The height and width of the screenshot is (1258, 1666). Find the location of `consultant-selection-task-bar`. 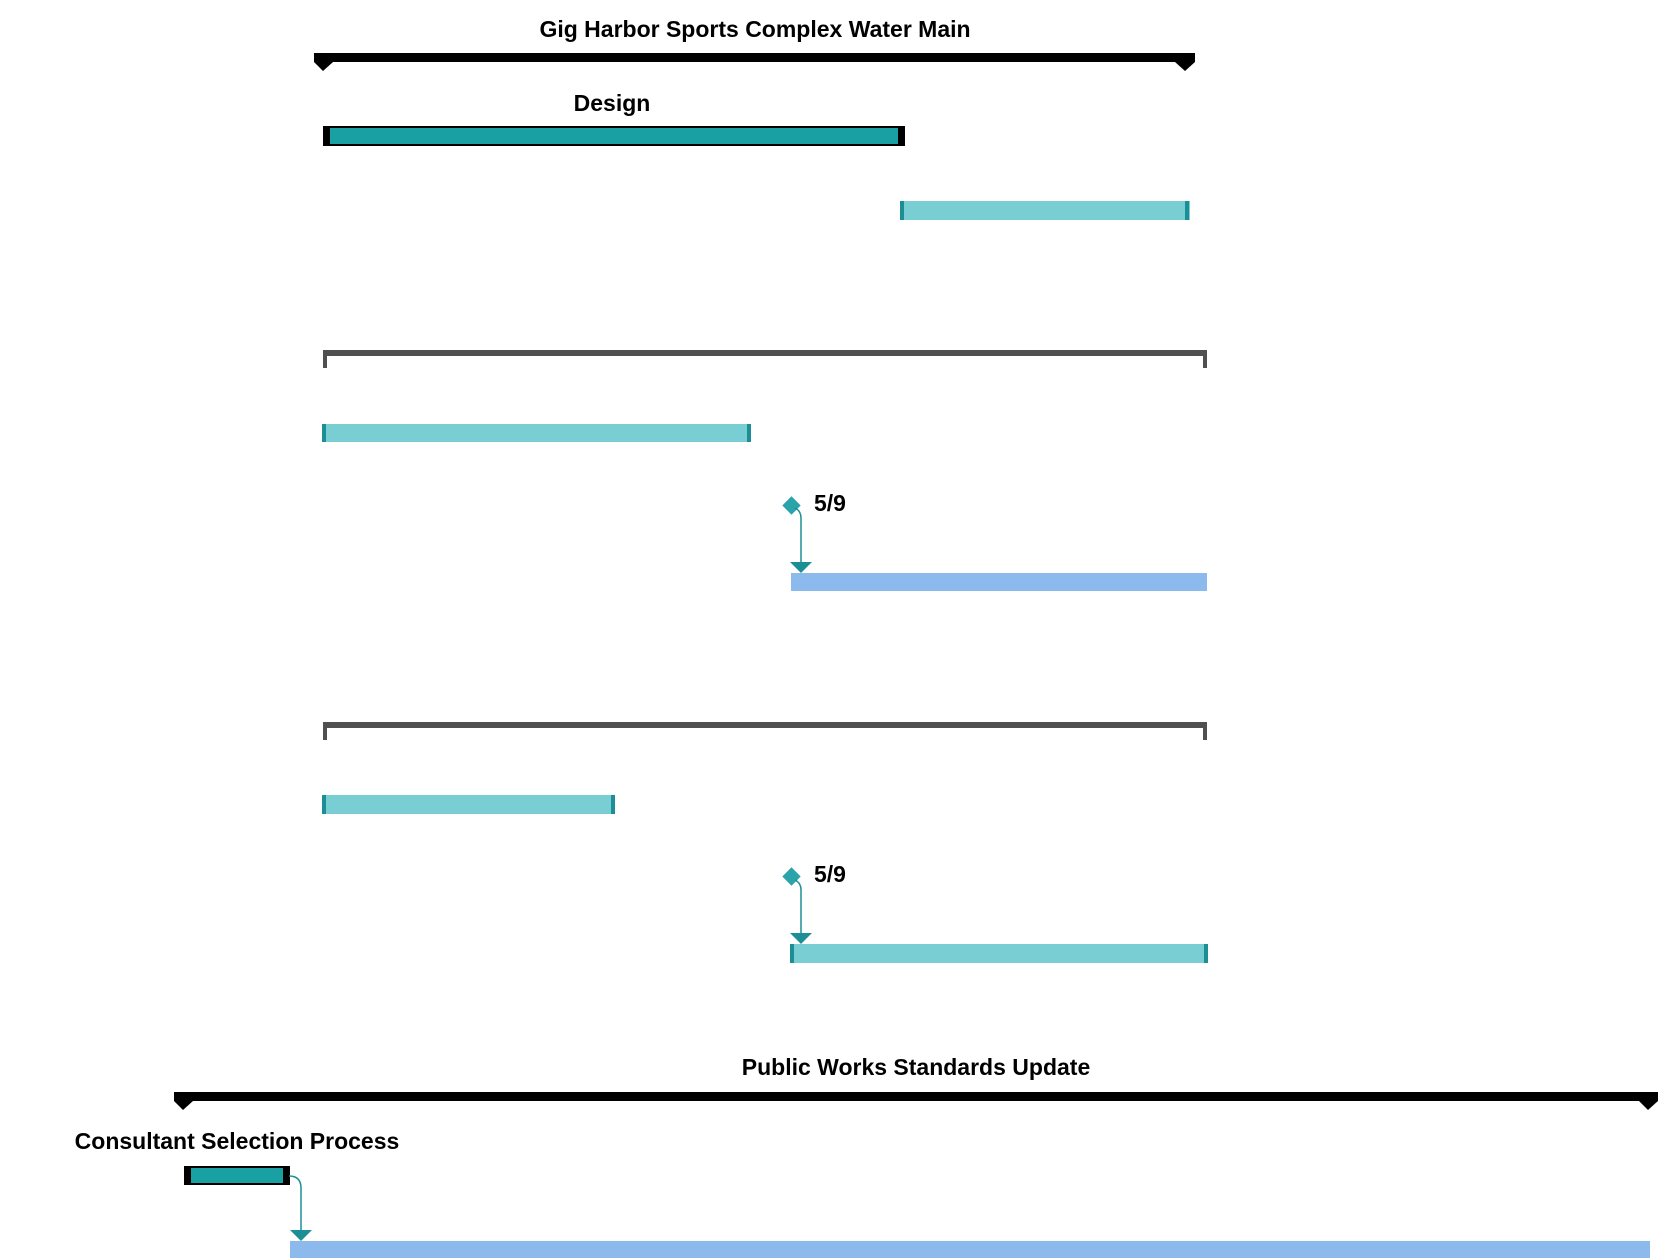

consultant-selection-task-bar is located at coordinates (237, 1175).